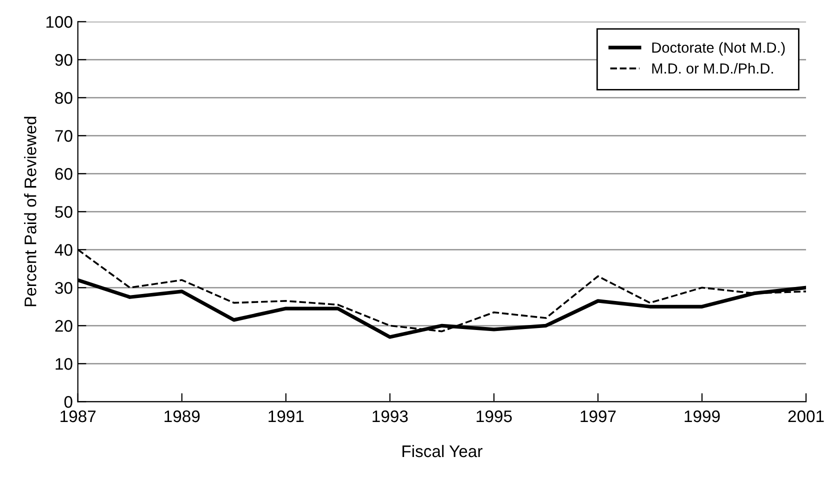 The width and height of the screenshot is (837, 481). I want to click on y-tick-label: 90, so click(63, 60).